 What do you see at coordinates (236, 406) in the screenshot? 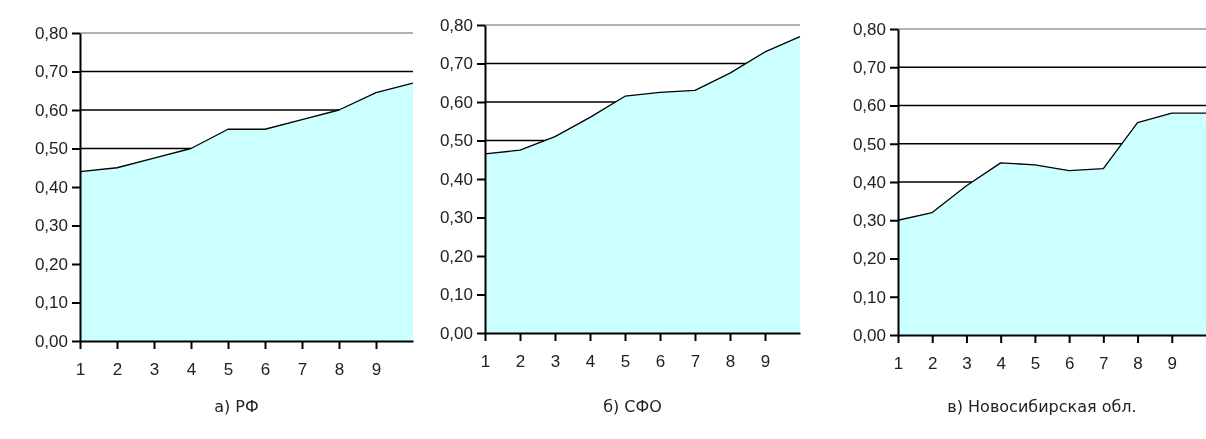
I see `x-axis-title: а) РФ` at bounding box center [236, 406].